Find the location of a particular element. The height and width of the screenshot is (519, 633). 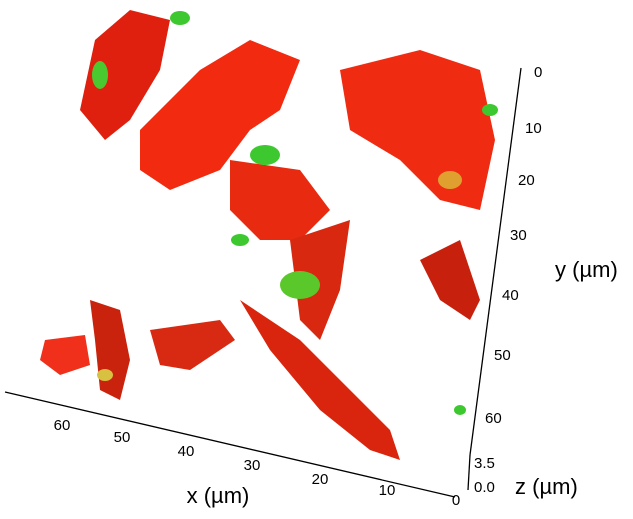

y-tick-label: 20 is located at coordinates (526, 180).